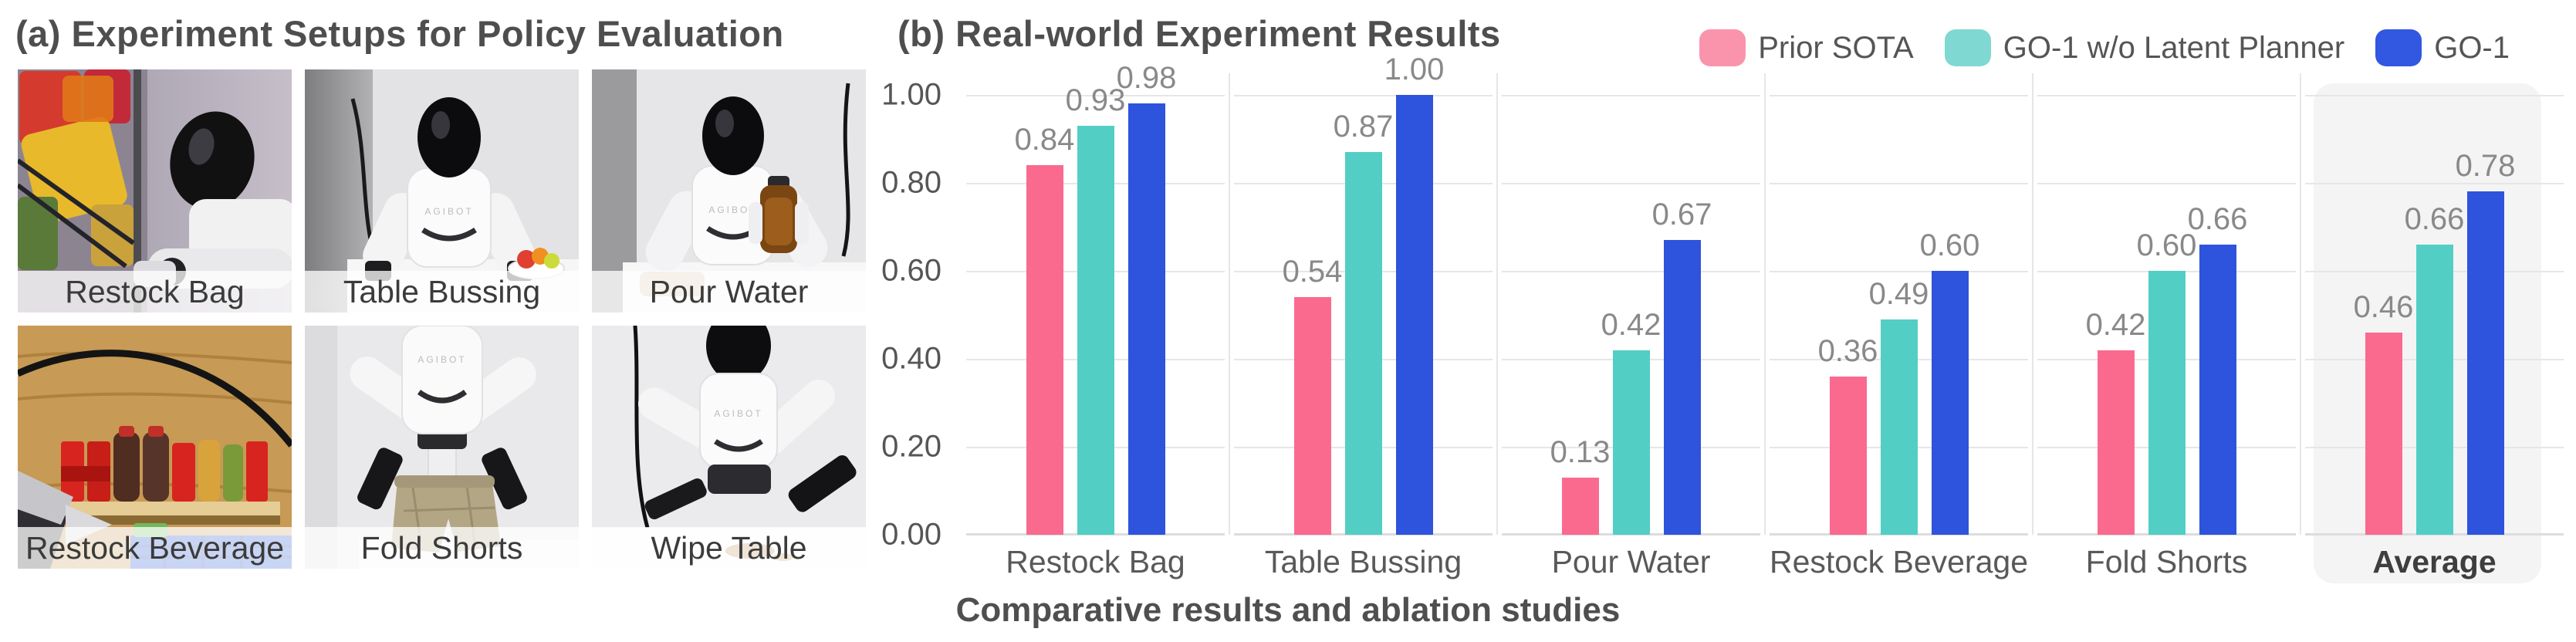  I want to click on photo-label-text: Wipe Table, so click(729, 547).